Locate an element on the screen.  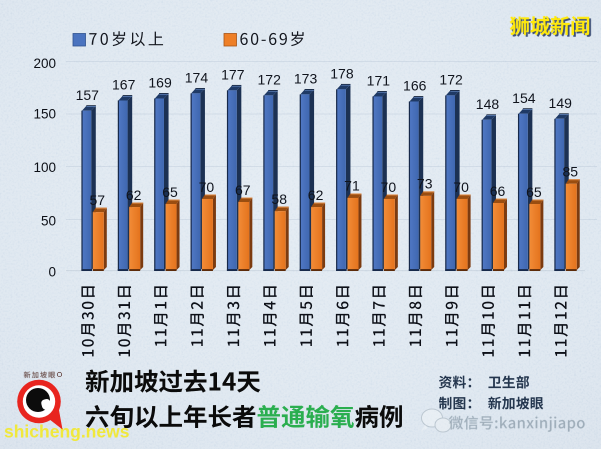
svg-text: 154 is located at coordinates (524, 98).